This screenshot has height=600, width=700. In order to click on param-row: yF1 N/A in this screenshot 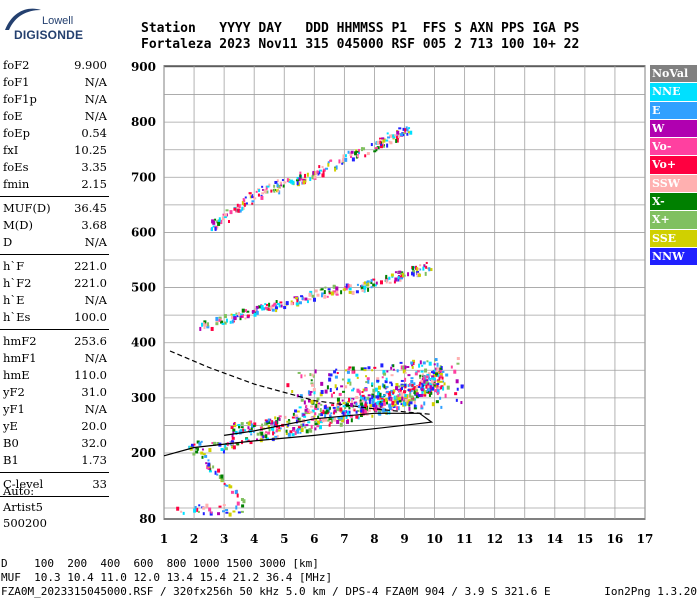, I will do `click(55, 409)`.